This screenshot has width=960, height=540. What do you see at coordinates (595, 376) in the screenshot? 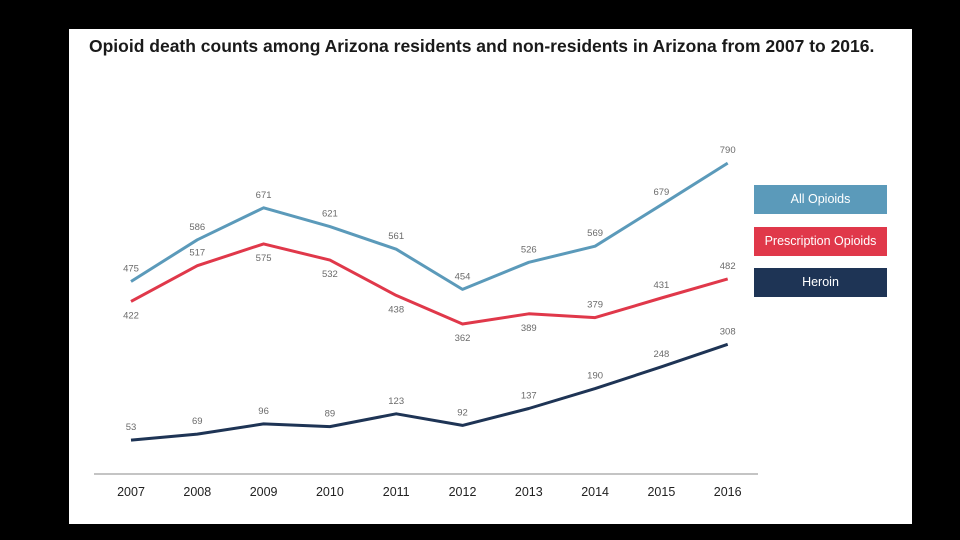
I see `data-label: 190` at bounding box center [595, 376].